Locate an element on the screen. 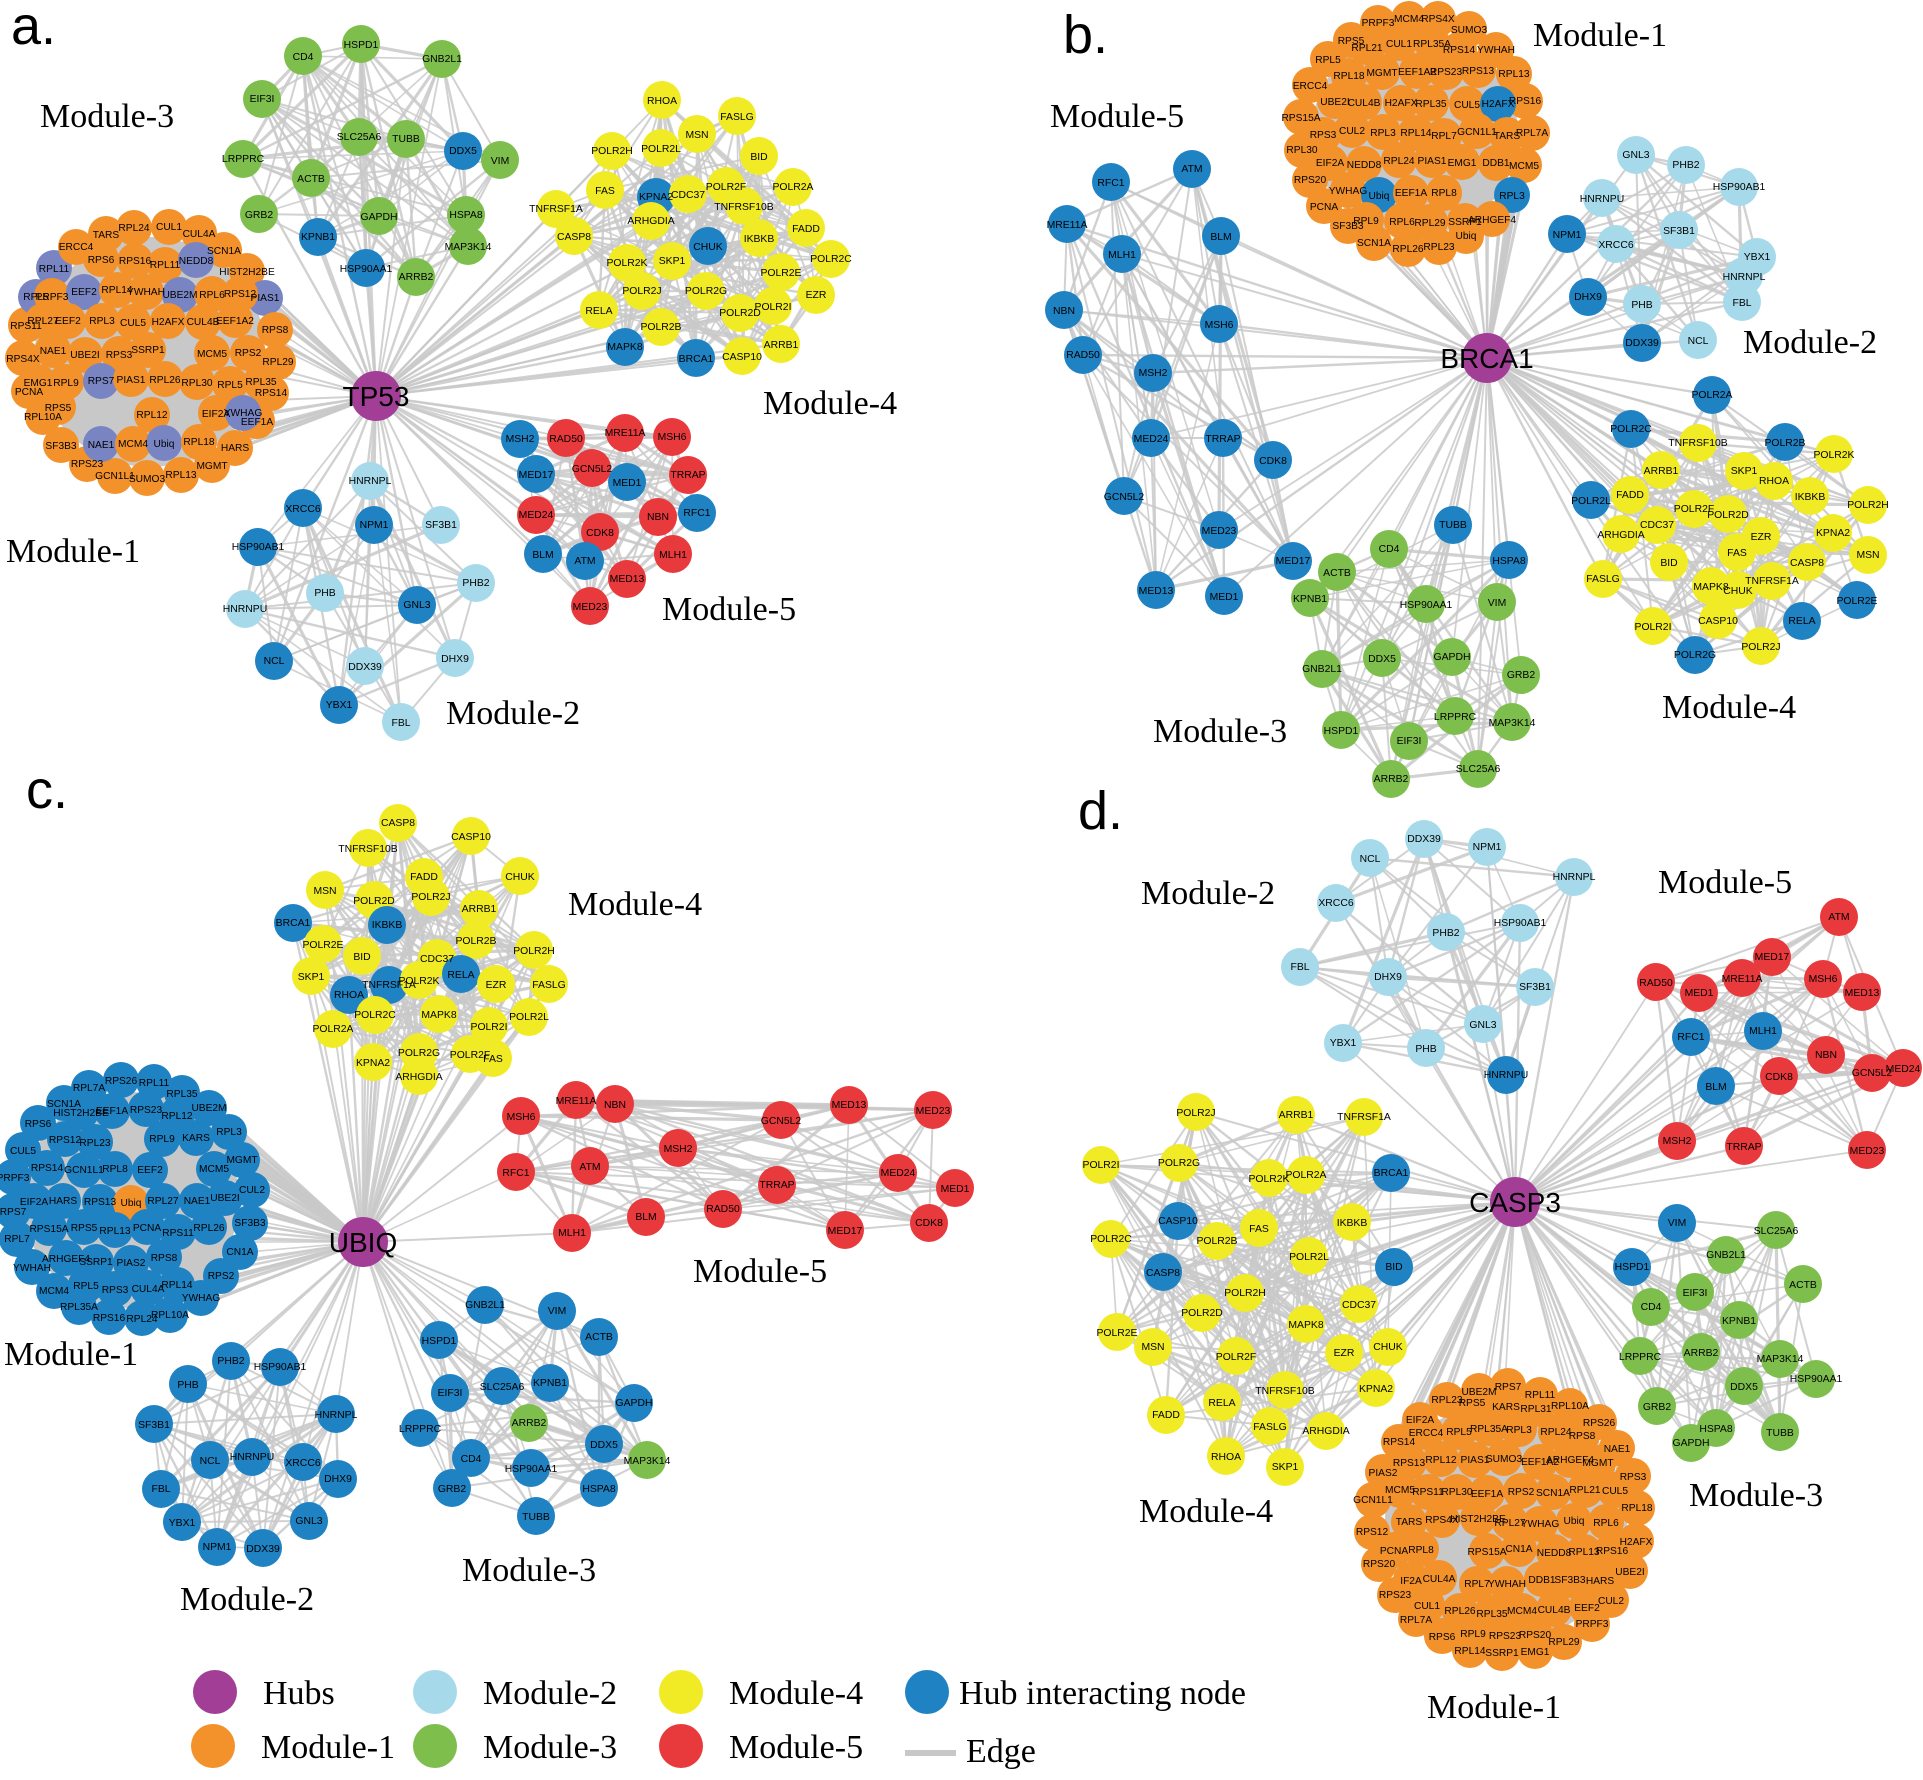 This screenshot has width=1923, height=1780. svg-text: MED17 is located at coordinates (536, 475).